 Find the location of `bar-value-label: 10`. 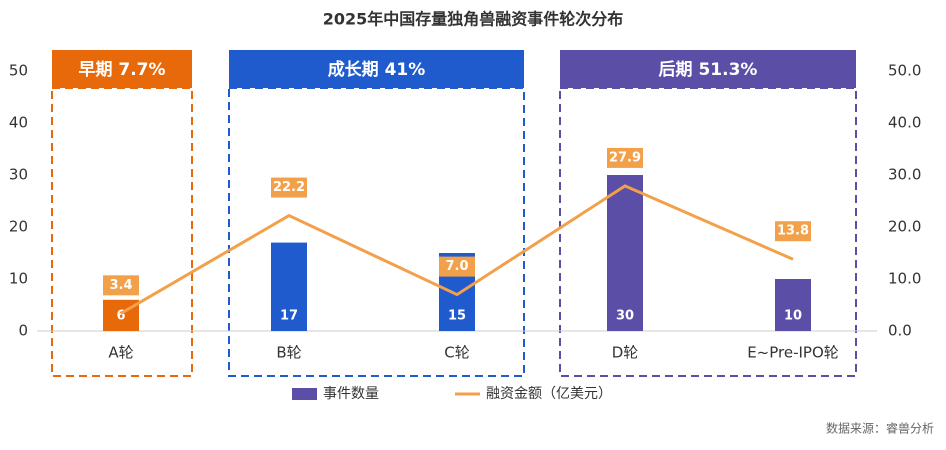

bar-value-label: 10 is located at coordinates (793, 316).